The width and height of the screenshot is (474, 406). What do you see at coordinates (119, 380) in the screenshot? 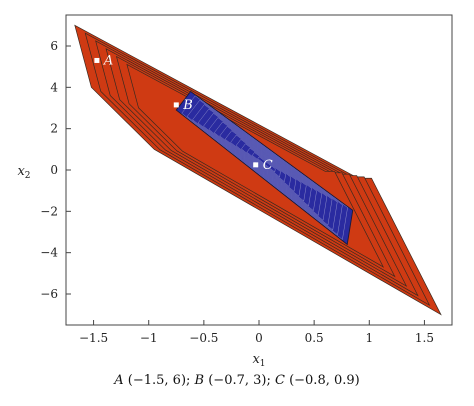
I see `caption-point-name: A` at bounding box center [119, 380].